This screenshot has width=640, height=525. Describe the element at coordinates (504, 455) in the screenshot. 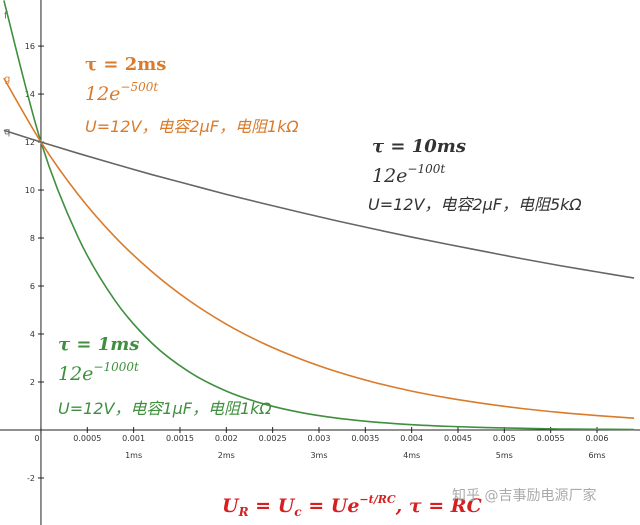

I see `x2-tick-label: 5ms` at that location.